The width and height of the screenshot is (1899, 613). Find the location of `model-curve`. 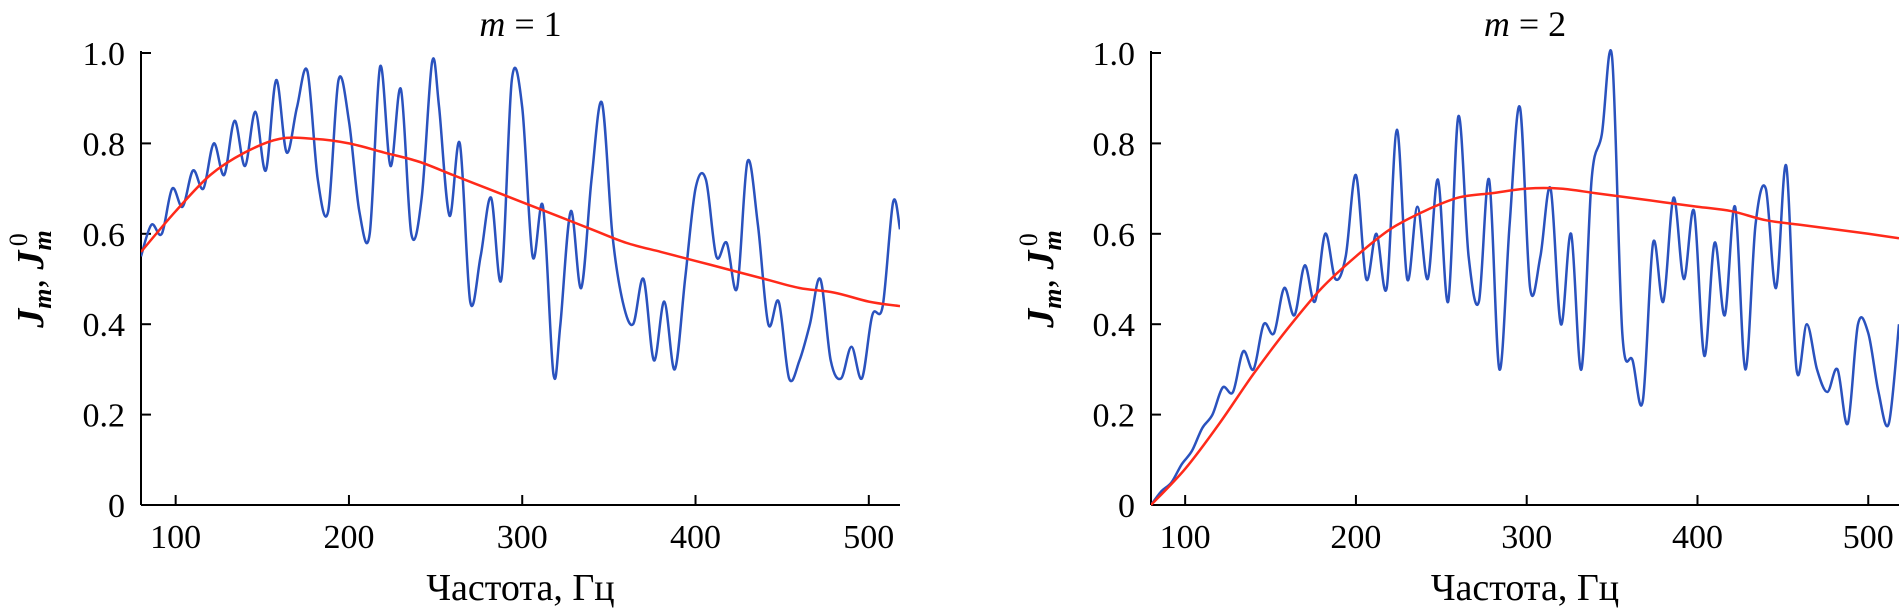

model-curve is located at coordinates (520, 222).